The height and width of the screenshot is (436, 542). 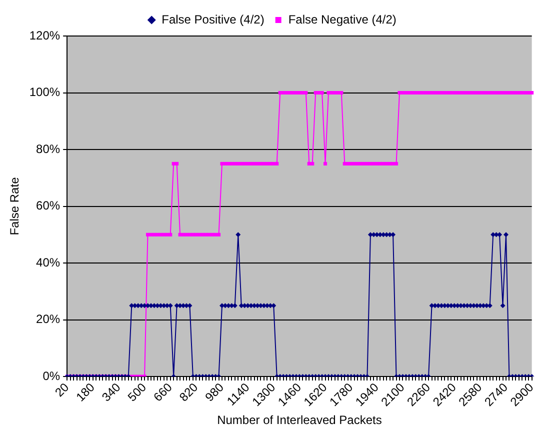 I want to click on y-tick-label: 120%, so click(x=44, y=35).